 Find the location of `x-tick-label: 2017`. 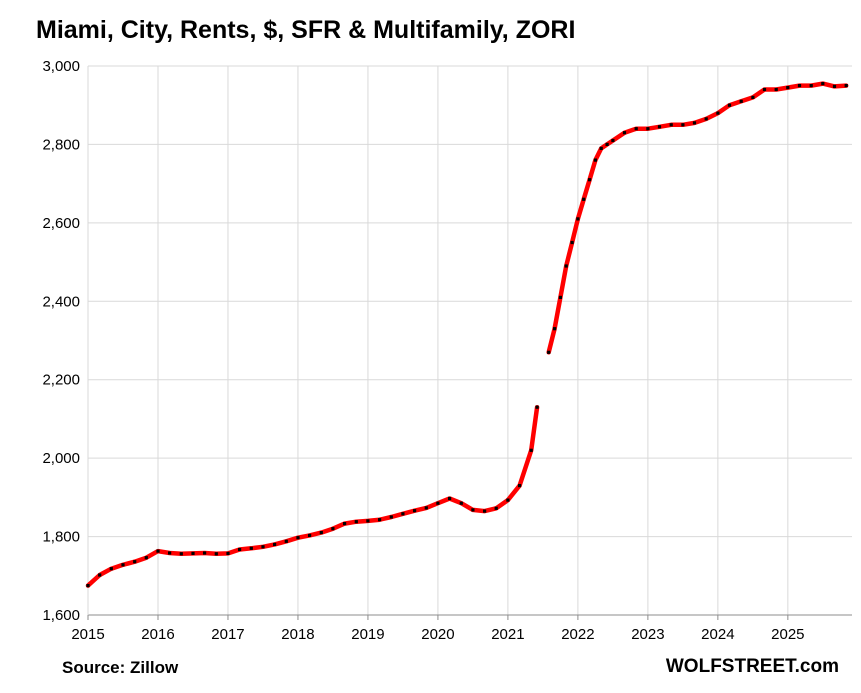

x-tick-label: 2017 is located at coordinates (227, 634).